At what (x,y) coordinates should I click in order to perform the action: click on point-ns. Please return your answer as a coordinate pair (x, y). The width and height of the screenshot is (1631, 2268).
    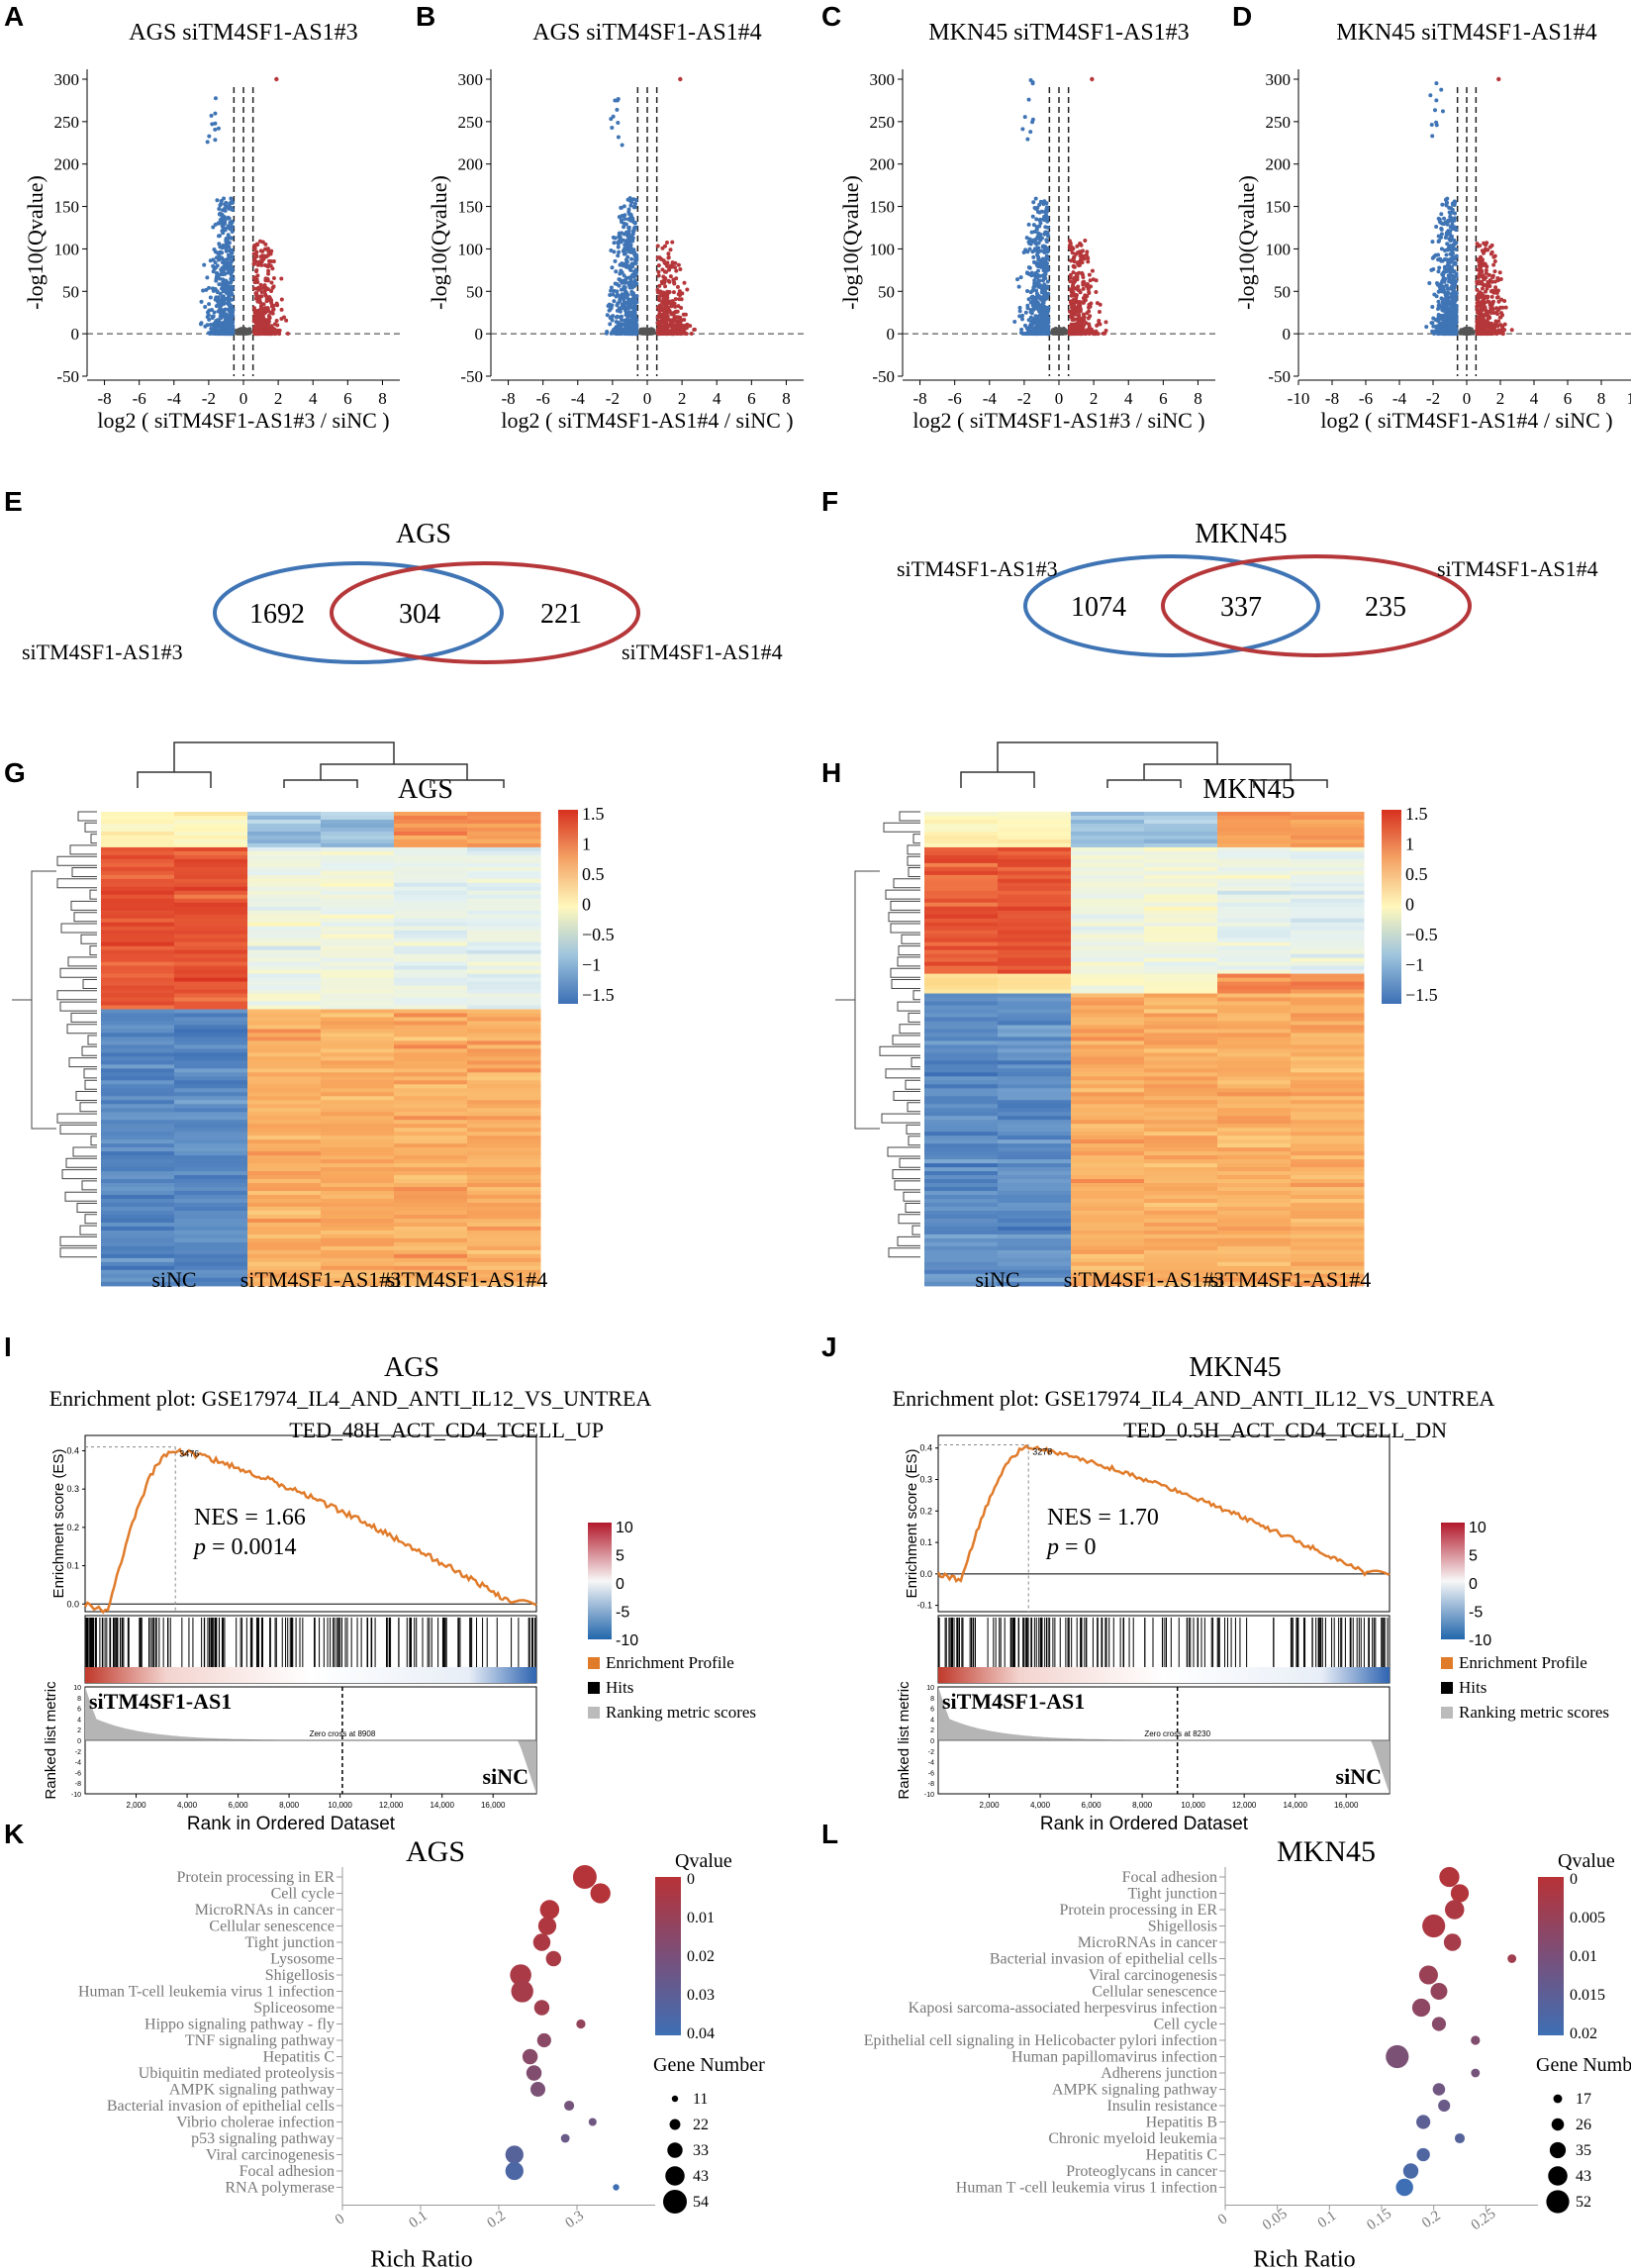
    Looking at the image, I should click on (654, 333).